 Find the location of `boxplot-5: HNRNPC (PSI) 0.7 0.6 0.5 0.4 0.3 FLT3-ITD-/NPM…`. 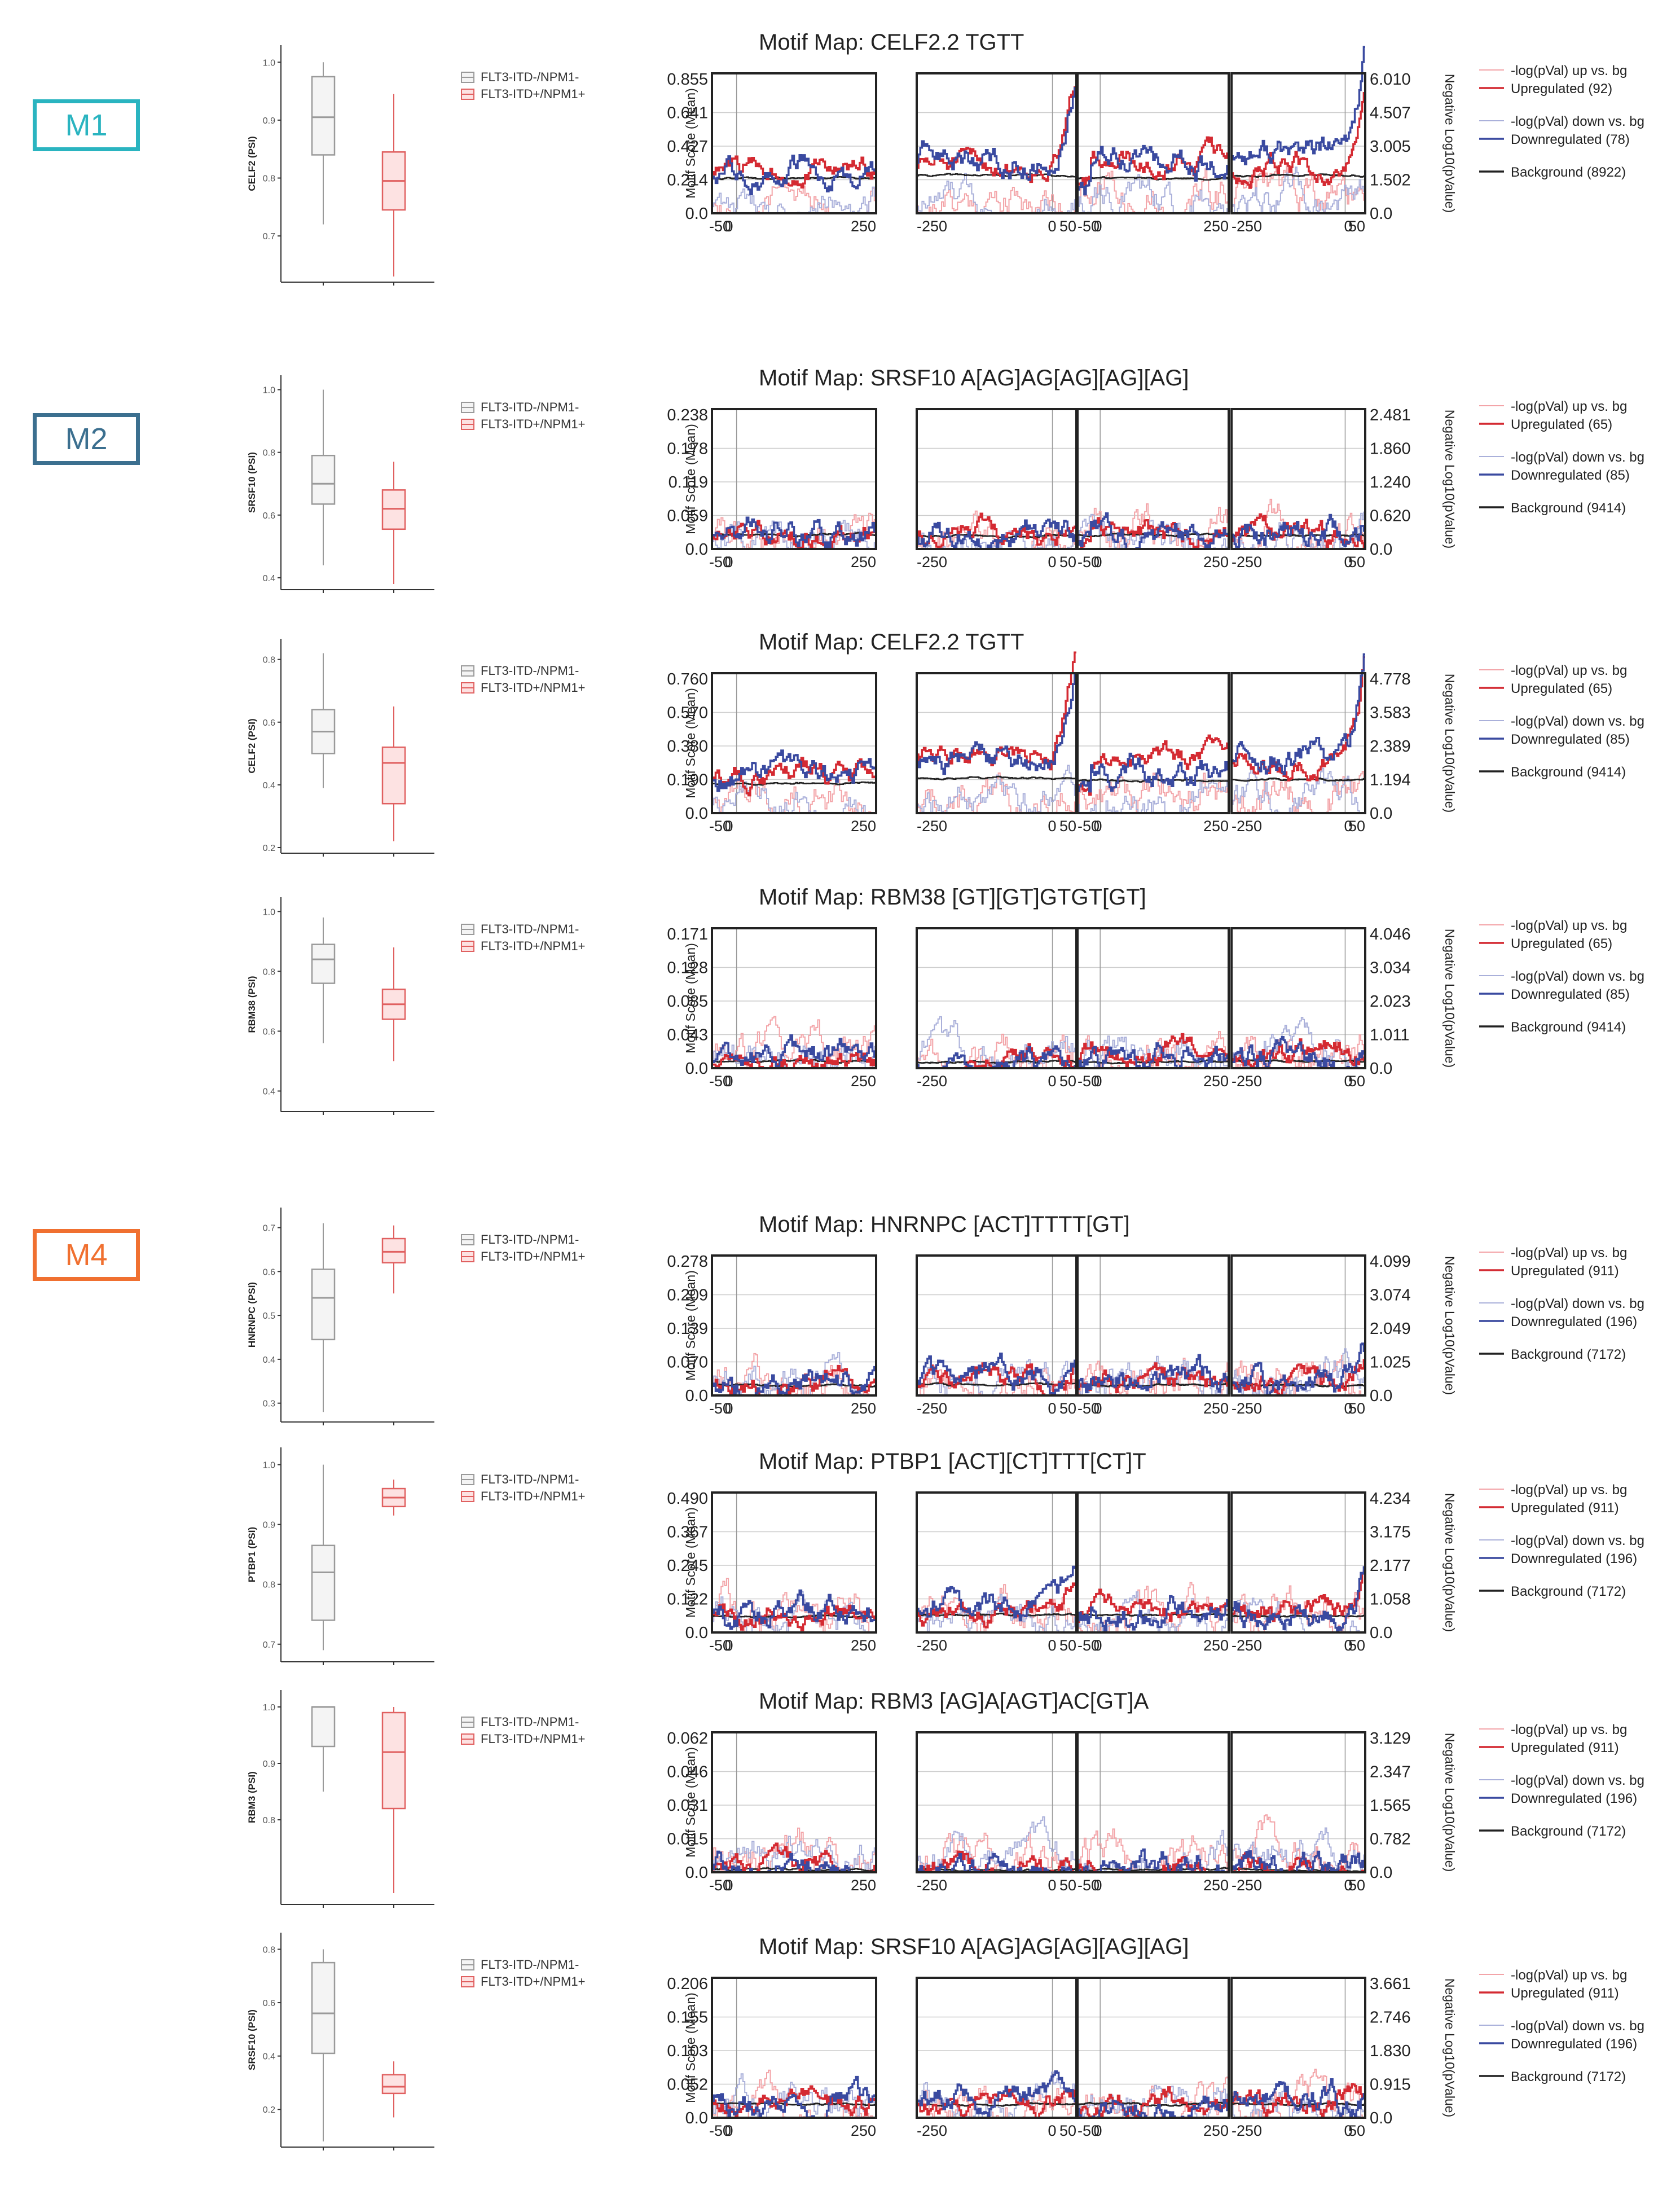

boxplot-5: HNRNPC (PSI) 0.7 0.6 0.5 0.4 0.3 FLT3-ITD-/NPM… is located at coordinates (416, 1316).